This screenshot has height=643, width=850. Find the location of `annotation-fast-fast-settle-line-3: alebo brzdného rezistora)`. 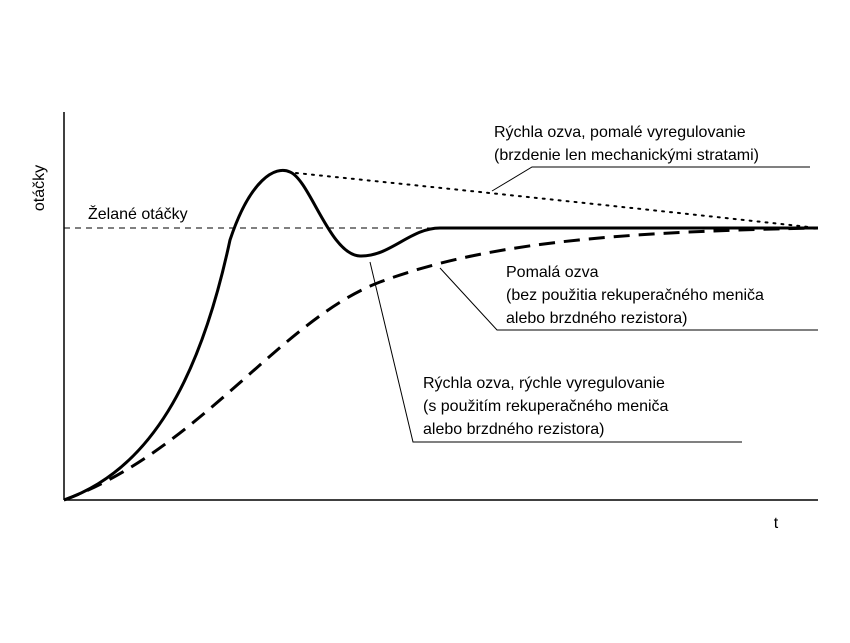

annotation-fast-fast-settle-line-3: alebo brzdného rezistora) is located at coordinates (513, 429).